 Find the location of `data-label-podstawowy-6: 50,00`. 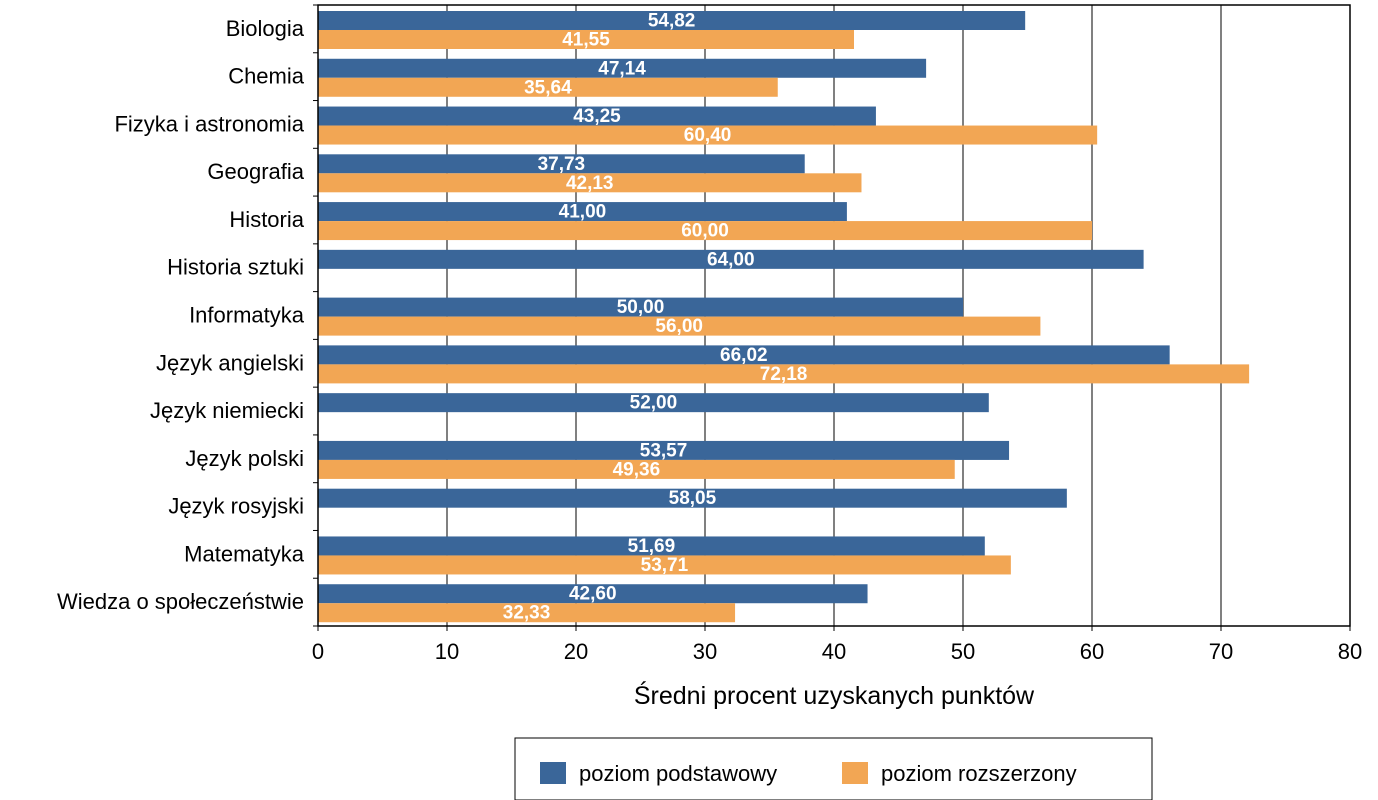

data-label-podstawowy-6: 50,00 is located at coordinates (641, 307).